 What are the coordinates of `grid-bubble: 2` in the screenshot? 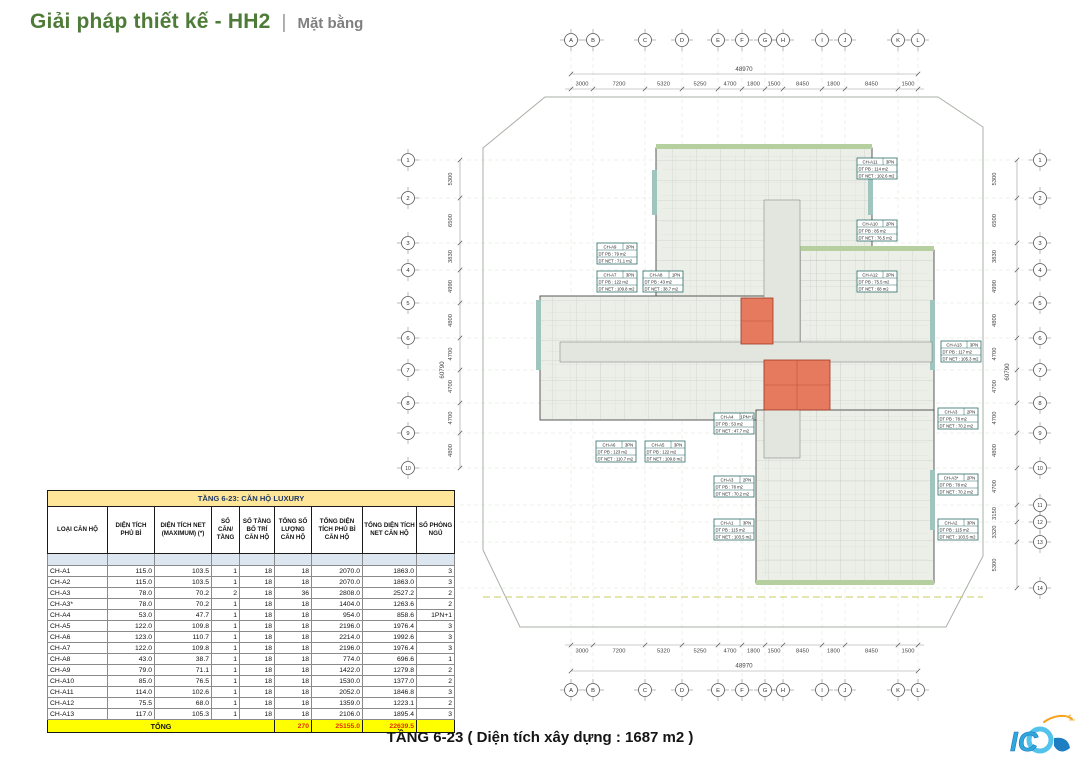 It's located at (408, 198).